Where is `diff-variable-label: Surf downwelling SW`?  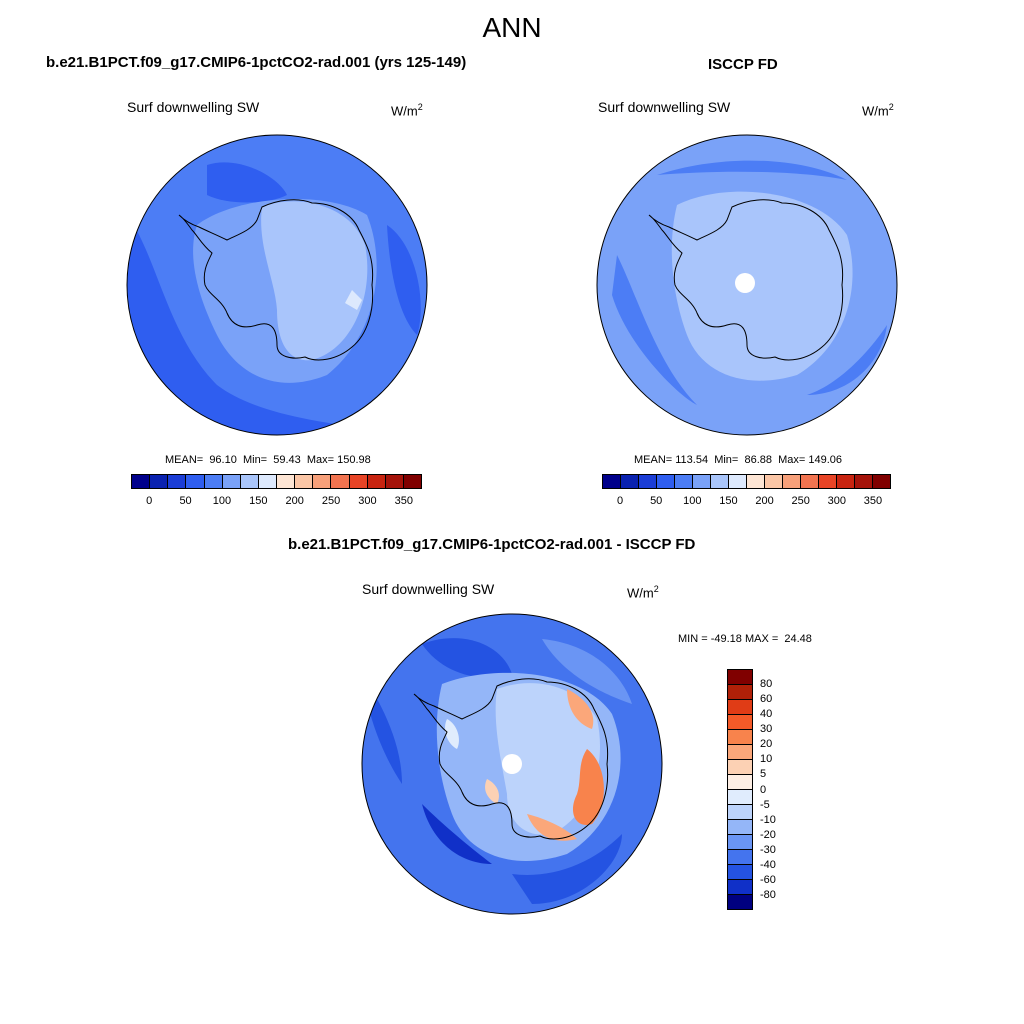 diff-variable-label: Surf downwelling SW is located at coordinates (428, 589).